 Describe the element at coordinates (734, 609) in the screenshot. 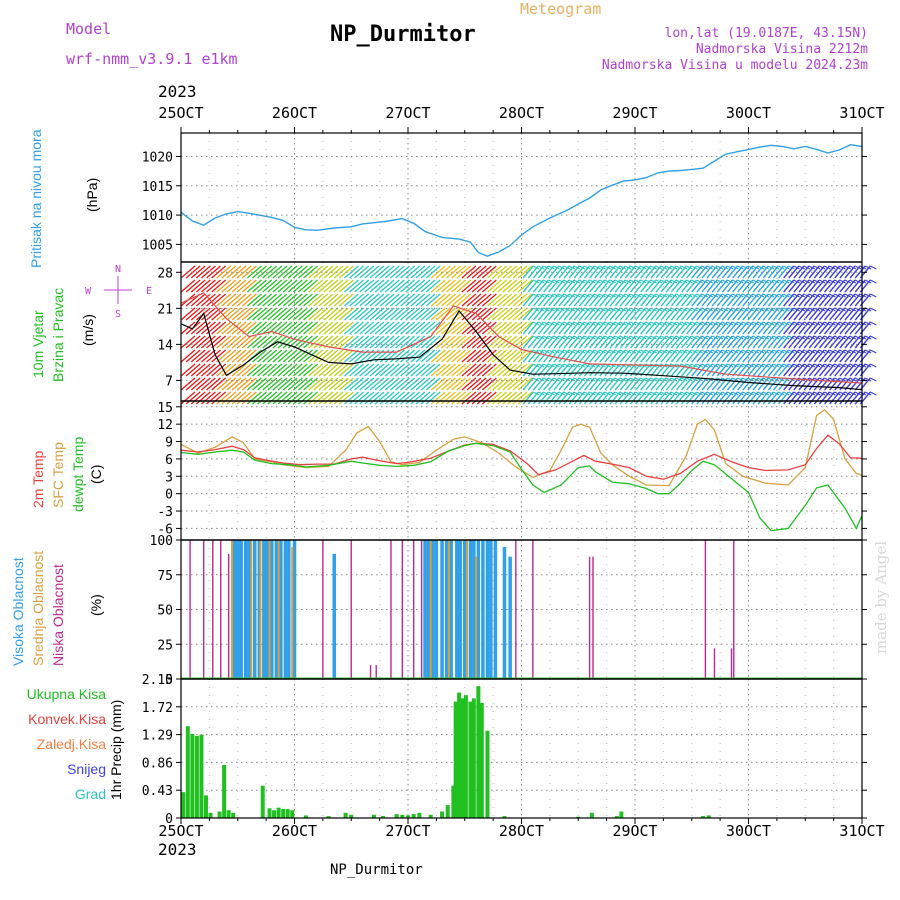

I see `cloud-niska-bar` at that location.